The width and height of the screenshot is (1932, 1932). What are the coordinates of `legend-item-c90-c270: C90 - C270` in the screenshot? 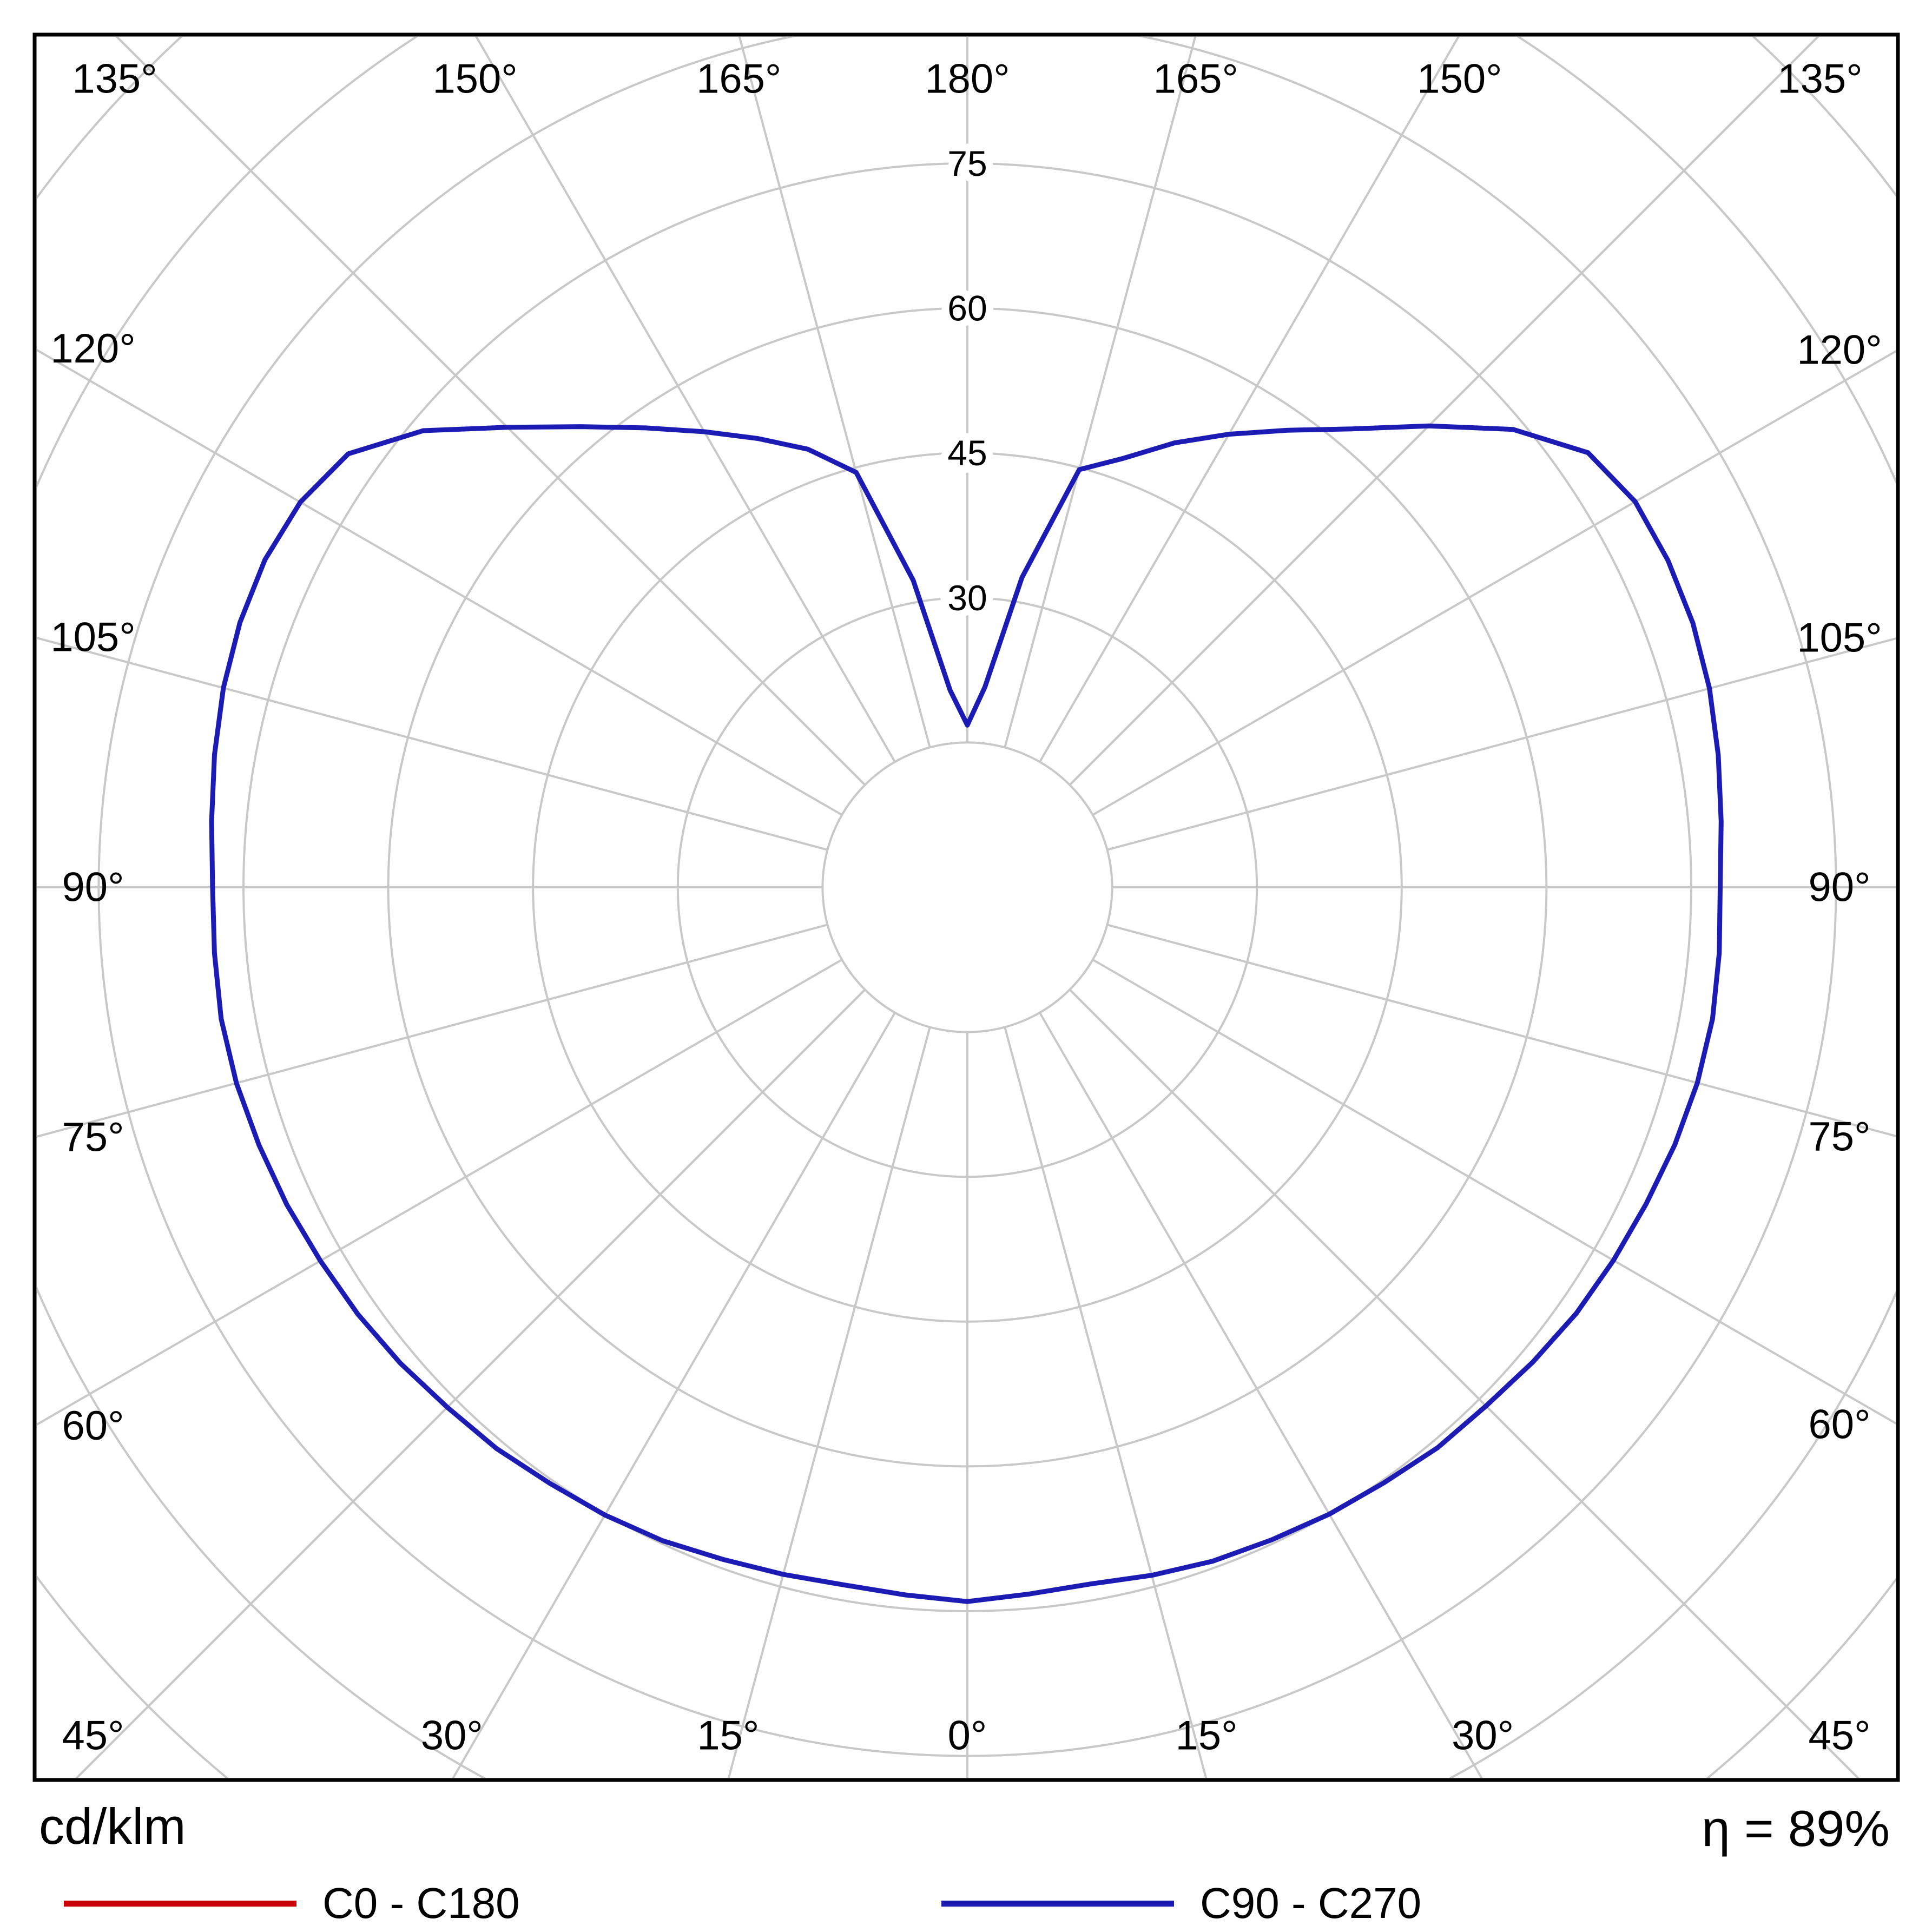 It's located at (1181, 1903).